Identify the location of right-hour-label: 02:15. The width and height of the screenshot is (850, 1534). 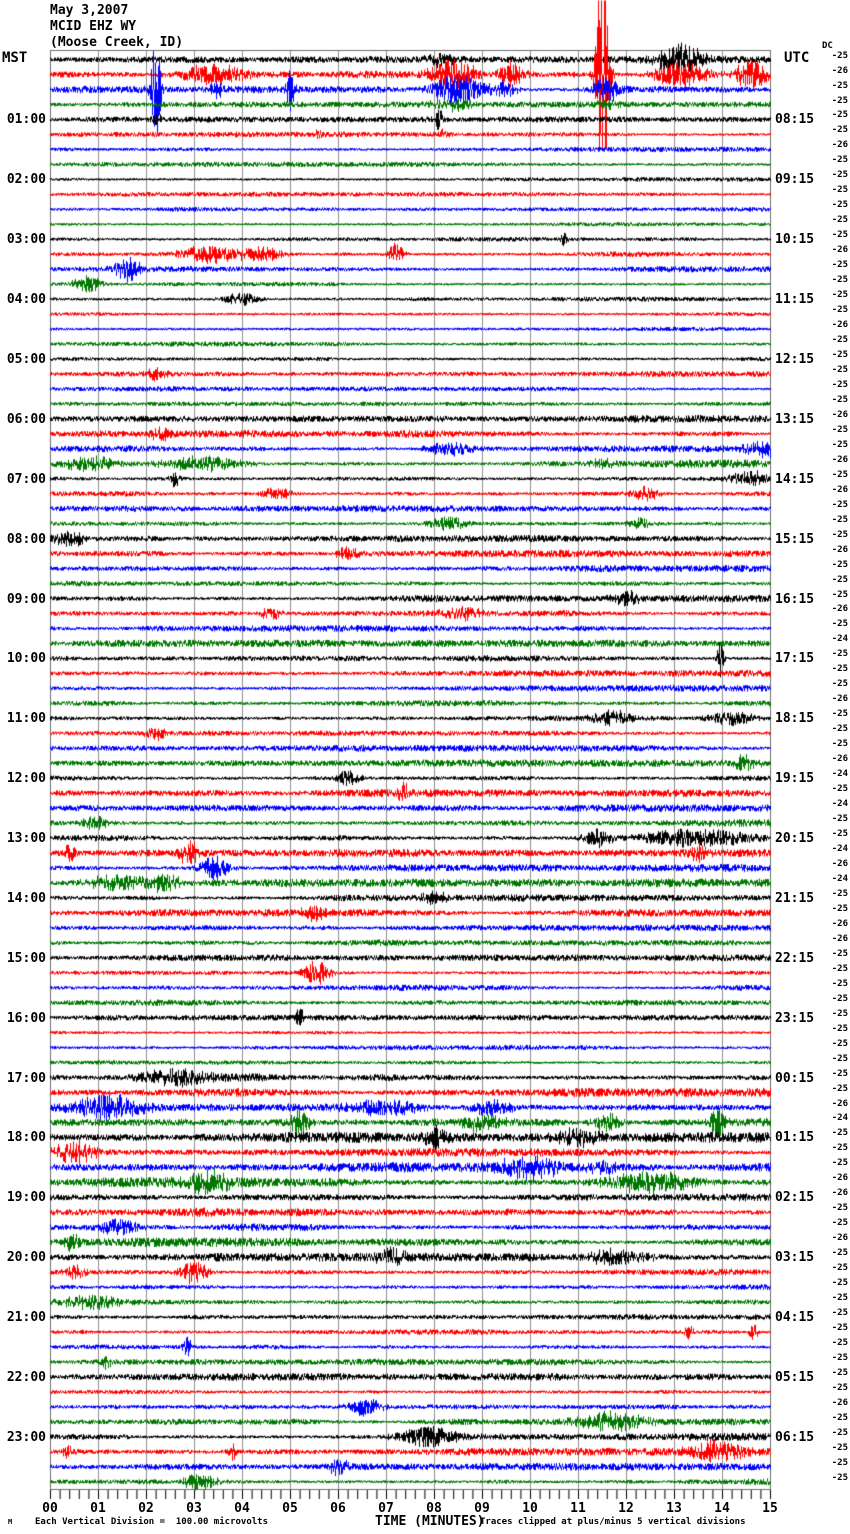
(795, 1198).